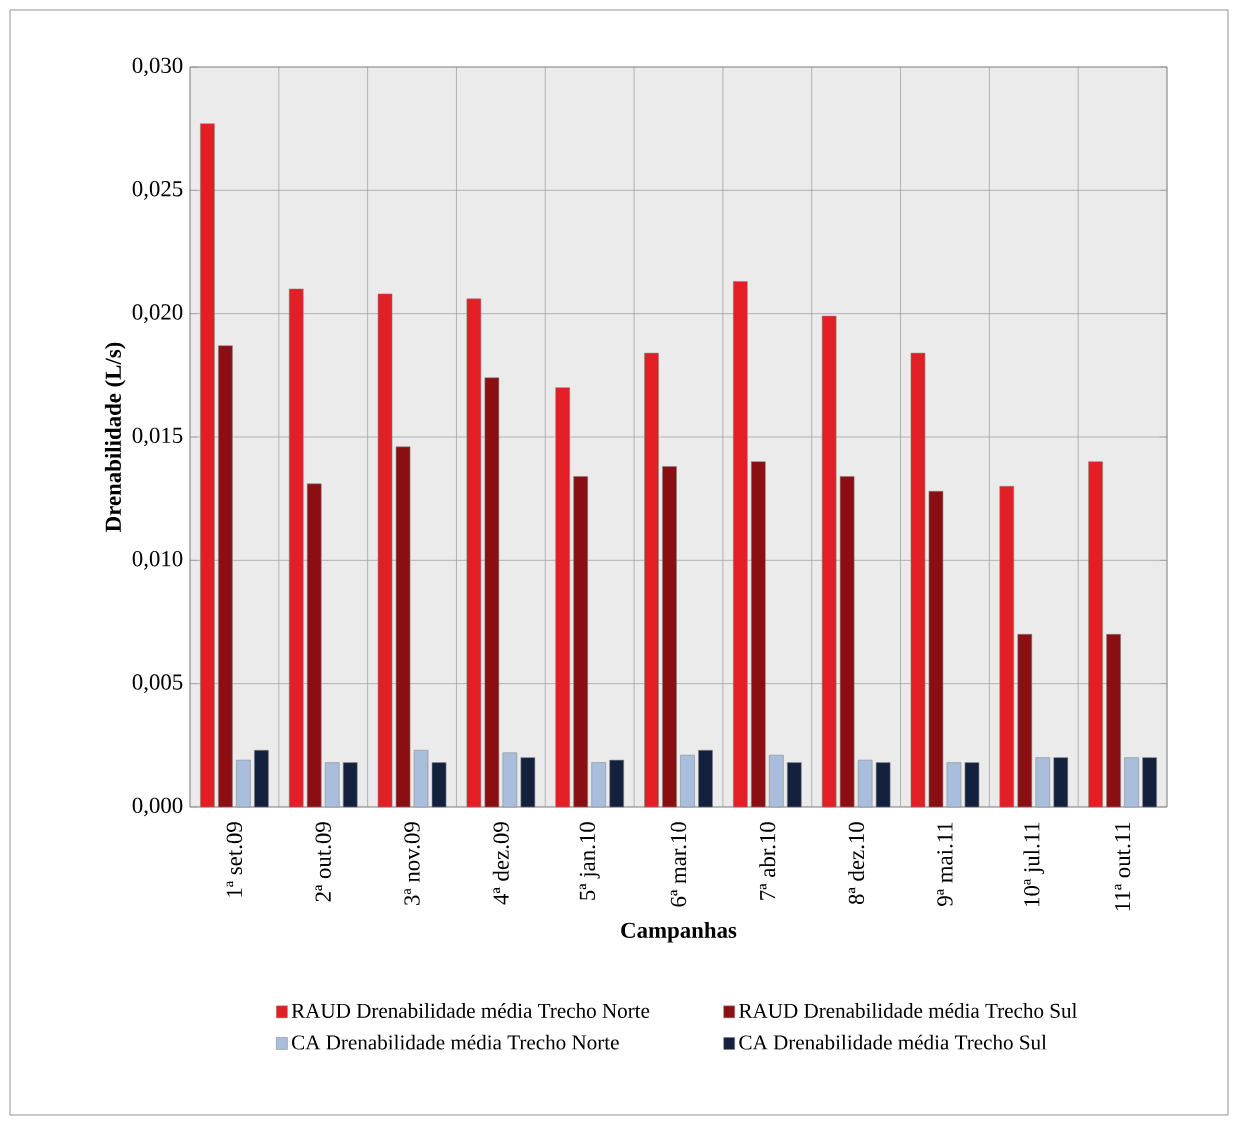  I want to click on legend-label: CA Drenabilidade média Trecho Sul, so click(893, 1042).